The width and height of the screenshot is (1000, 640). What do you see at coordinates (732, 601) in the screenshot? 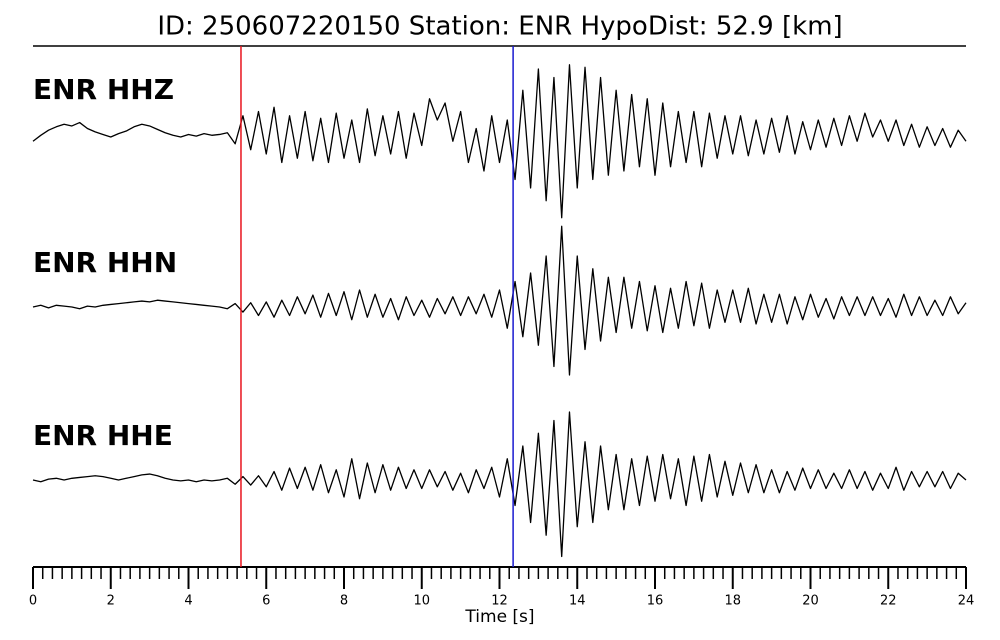
I see `x-tick-label: 18` at bounding box center [732, 601].